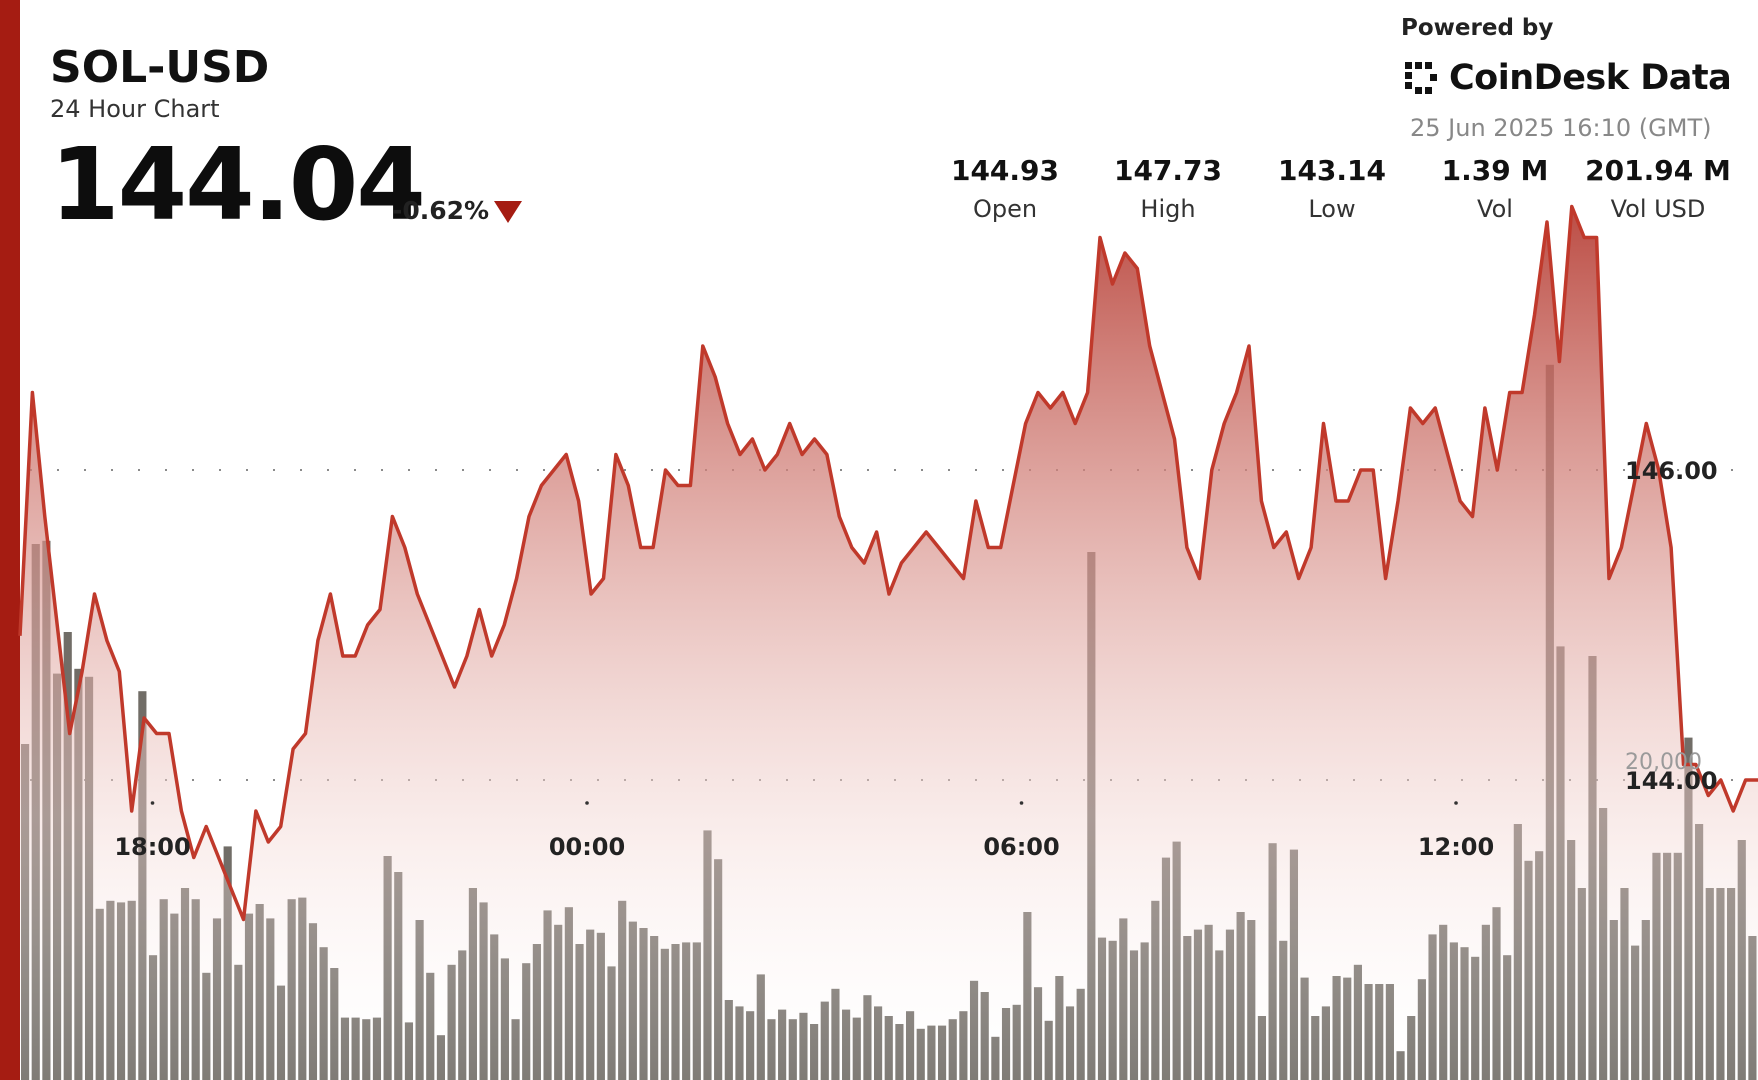  What do you see at coordinates (1495, 188) in the screenshot?
I see `stat-vol: 1.39 M Vol` at bounding box center [1495, 188].